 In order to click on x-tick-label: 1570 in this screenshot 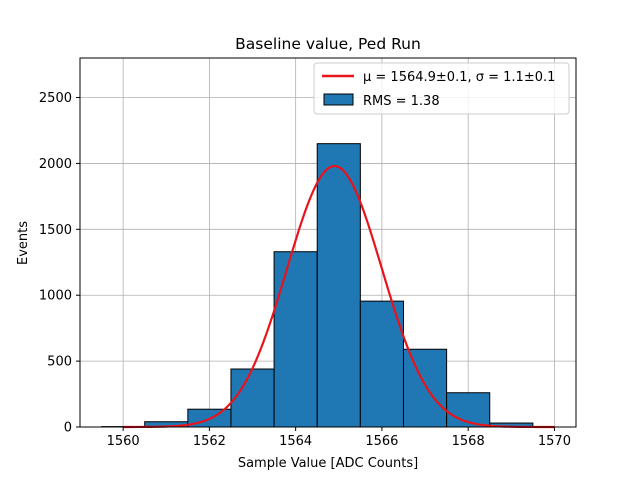, I will do `click(554, 441)`.